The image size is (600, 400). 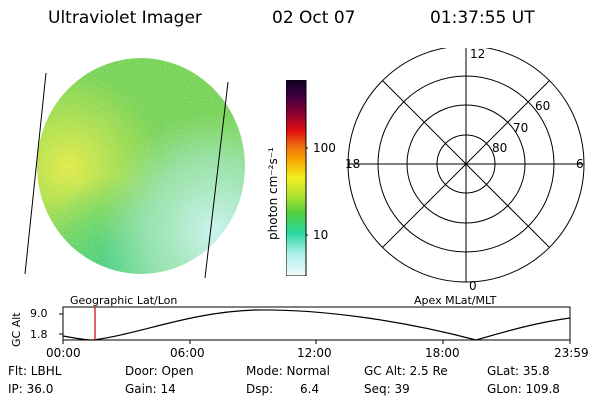 I want to click on dsp-status-value: 6.4, so click(x=310, y=389).